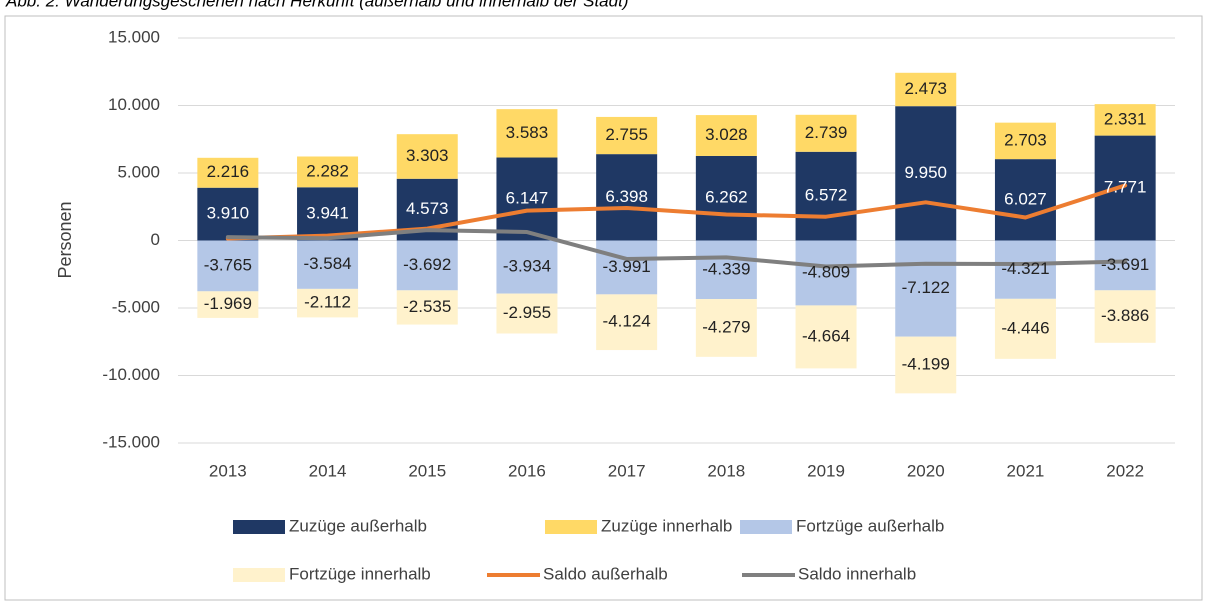  I want to click on data-label: 2.331, so click(1125, 118).